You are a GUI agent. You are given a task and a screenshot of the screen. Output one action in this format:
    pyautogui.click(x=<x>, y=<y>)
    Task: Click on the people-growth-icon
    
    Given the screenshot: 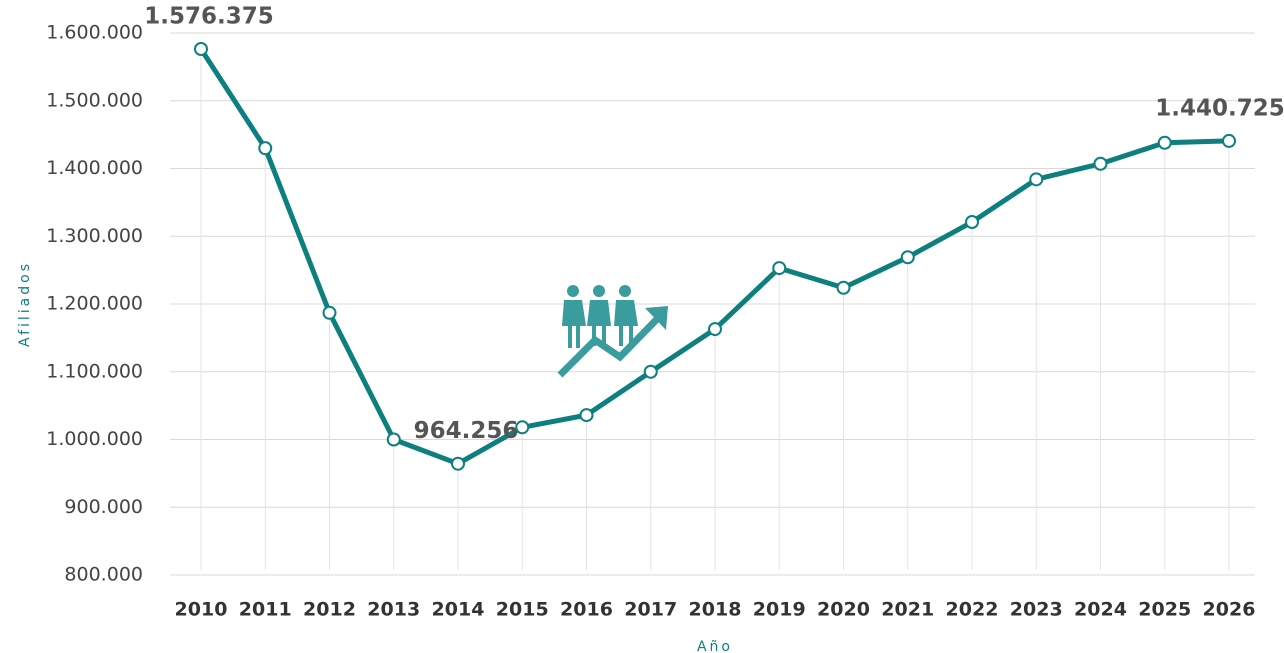 What is the action you would take?
    pyautogui.click(x=612, y=331)
    